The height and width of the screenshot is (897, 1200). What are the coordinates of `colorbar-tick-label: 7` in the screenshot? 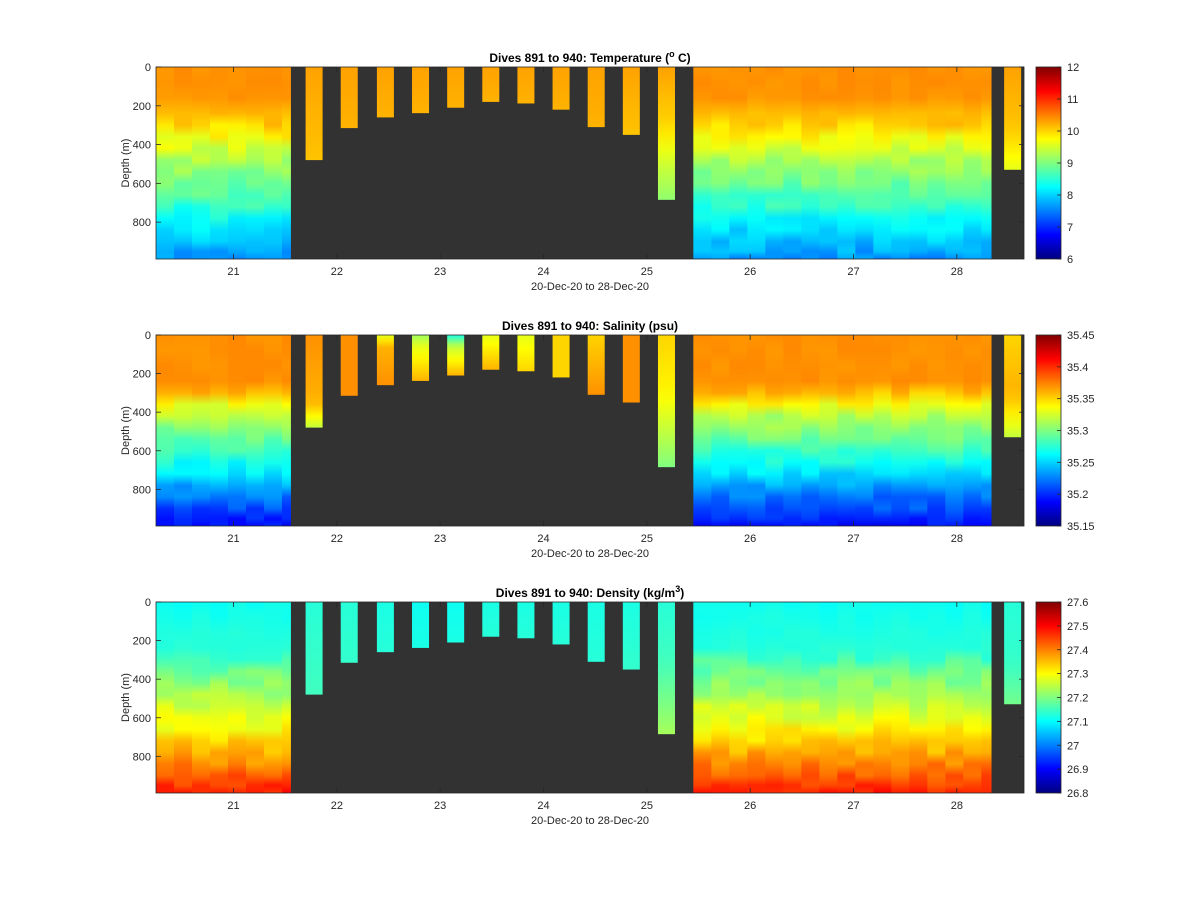 It's located at (1070, 228).